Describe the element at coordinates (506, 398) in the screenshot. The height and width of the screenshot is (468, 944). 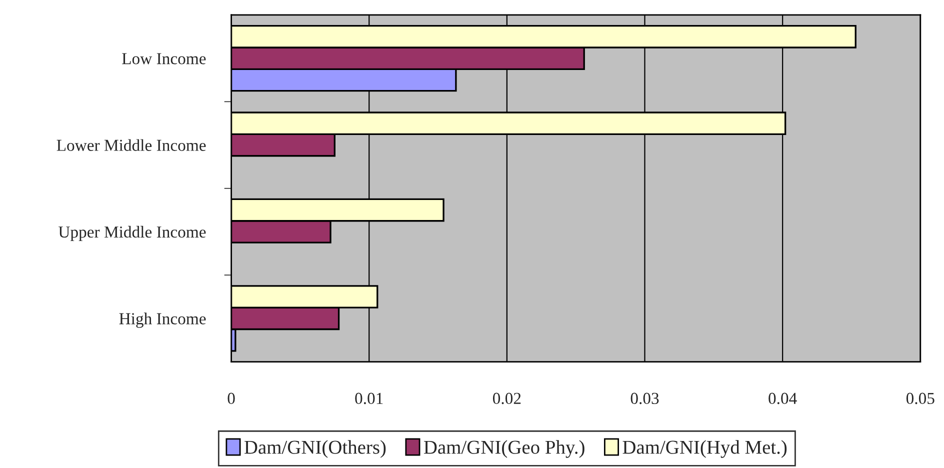
I see `x-tick-label: 0.02` at that location.